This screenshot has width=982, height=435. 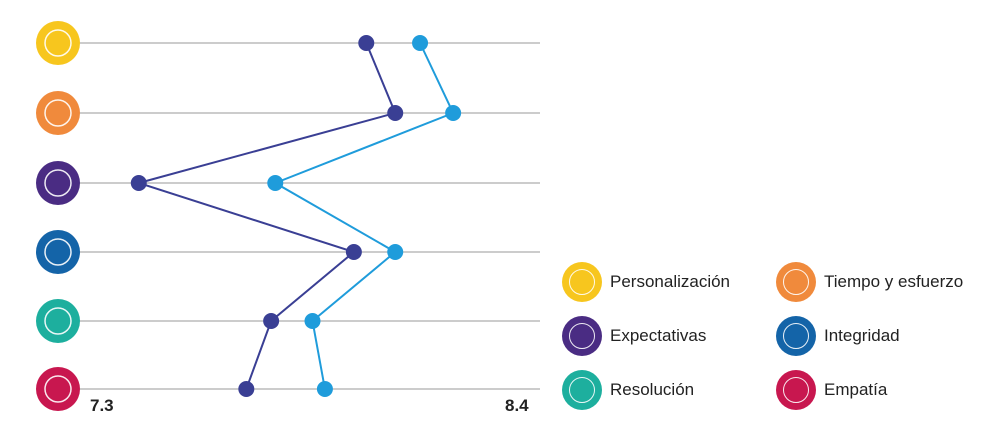 What do you see at coordinates (102, 405) in the screenshot?
I see `x-axis-min-label: 7.3` at bounding box center [102, 405].